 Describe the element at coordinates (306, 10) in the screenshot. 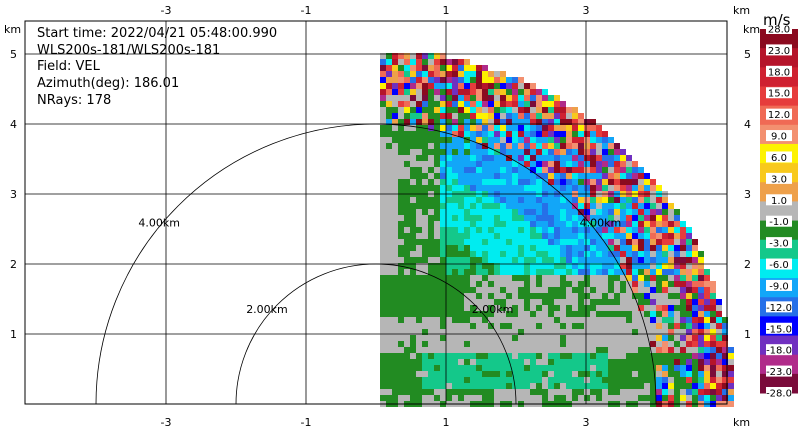

I see `x-tick-label-top: -1` at that location.